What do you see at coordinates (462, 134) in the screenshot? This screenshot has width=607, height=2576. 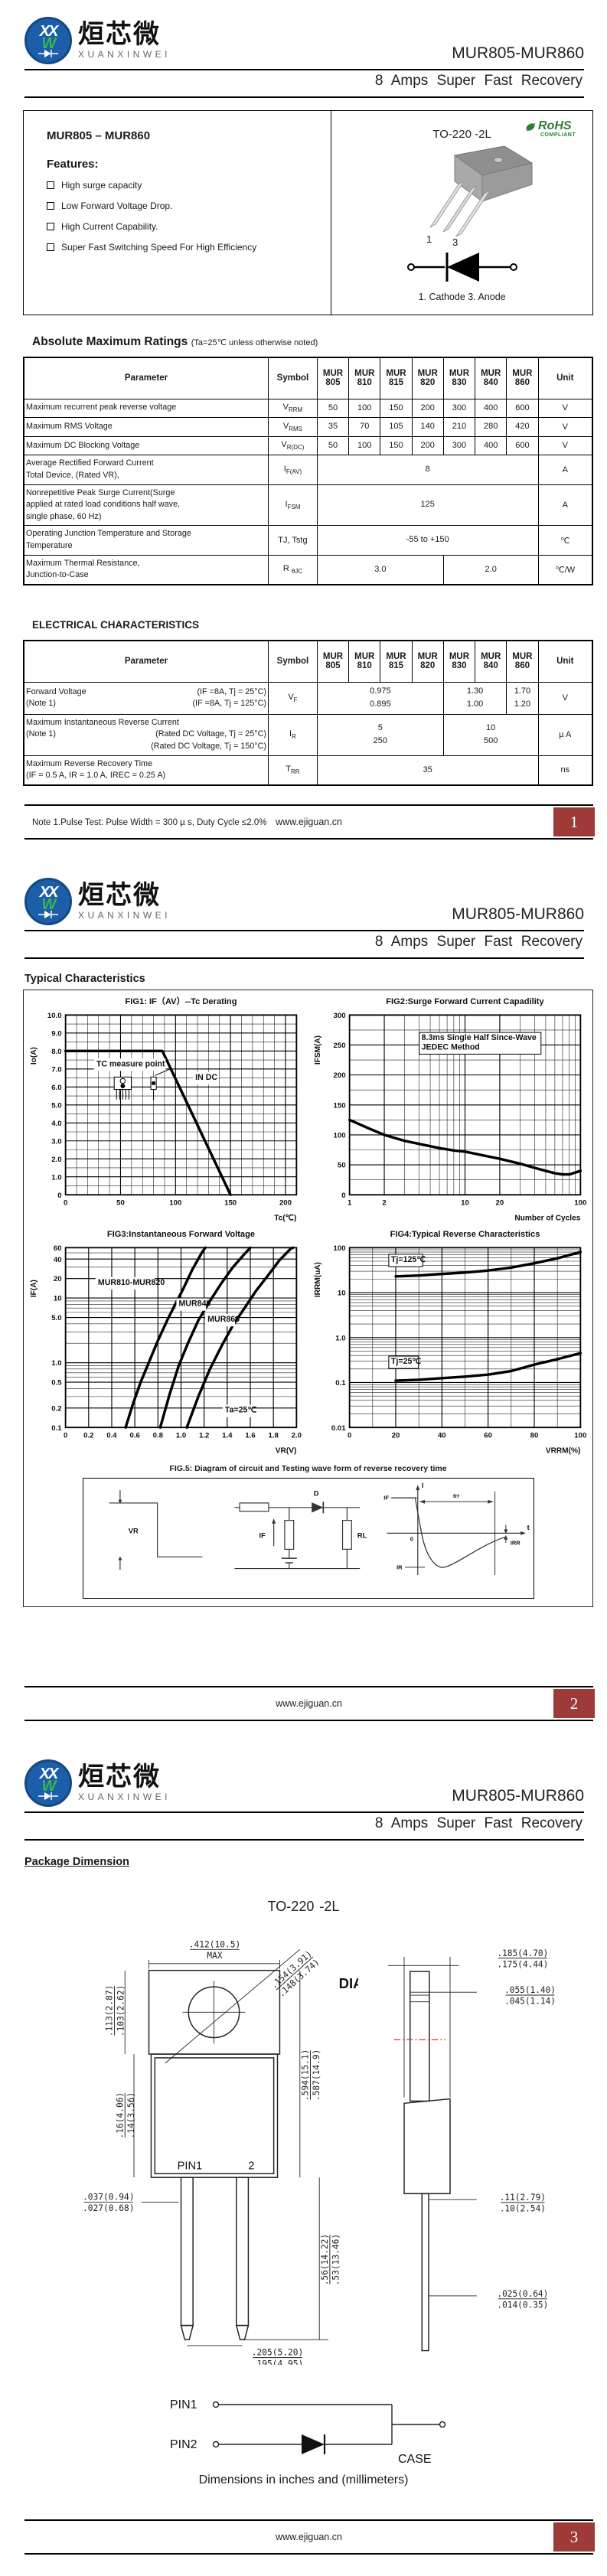 I see `package-name: TO-220 -2L` at bounding box center [462, 134].